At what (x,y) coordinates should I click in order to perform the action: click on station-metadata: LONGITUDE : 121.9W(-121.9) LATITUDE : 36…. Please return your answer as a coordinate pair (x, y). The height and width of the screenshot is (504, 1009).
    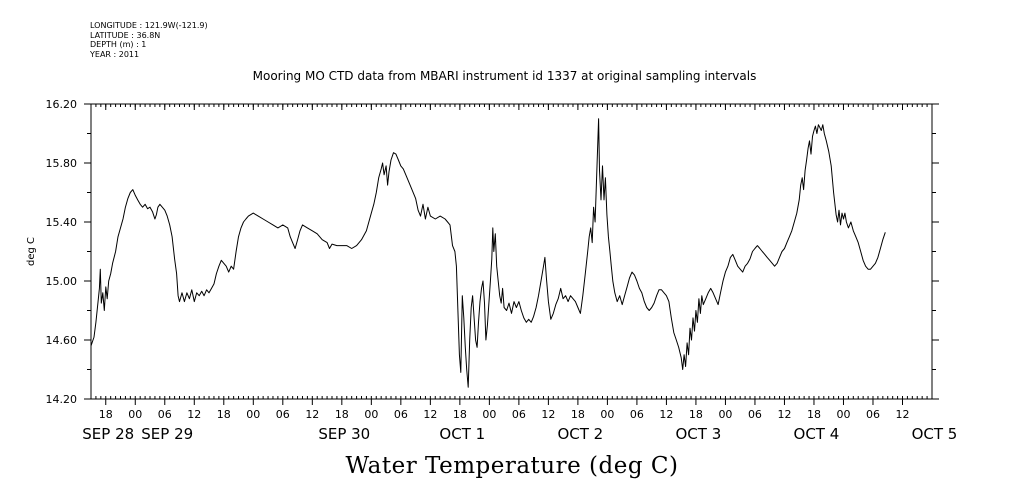
    Looking at the image, I should click on (149, 40).